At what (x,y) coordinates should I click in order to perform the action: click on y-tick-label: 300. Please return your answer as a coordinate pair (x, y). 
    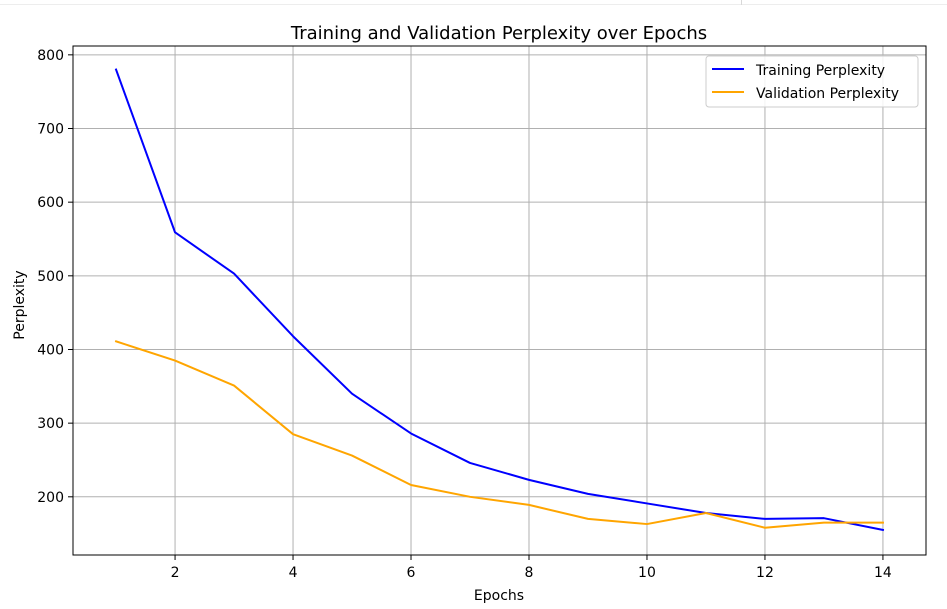
    Looking at the image, I should click on (50, 424).